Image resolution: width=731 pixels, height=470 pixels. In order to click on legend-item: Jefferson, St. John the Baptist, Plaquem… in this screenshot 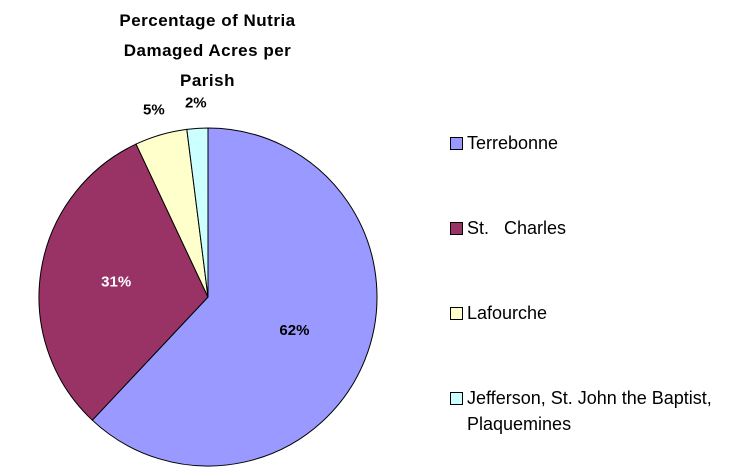, I will do `click(590, 427)`.